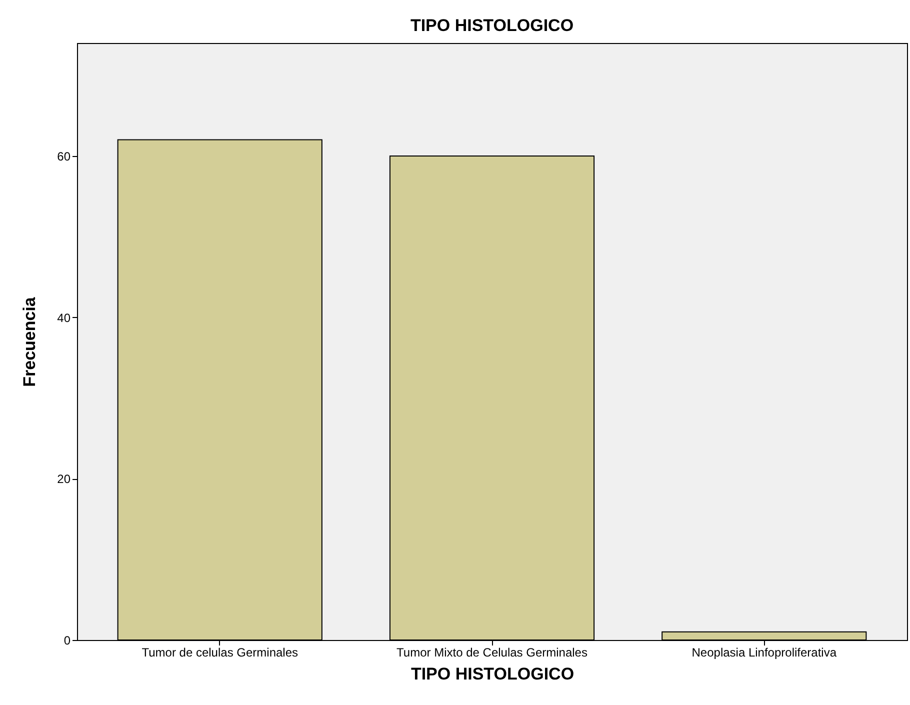 This screenshot has height=705, width=910. What do you see at coordinates (220, 653) in the screenshot?
I see `x-tick-label: Tumor de celulas Germinales` at bounding box center [220, 653].